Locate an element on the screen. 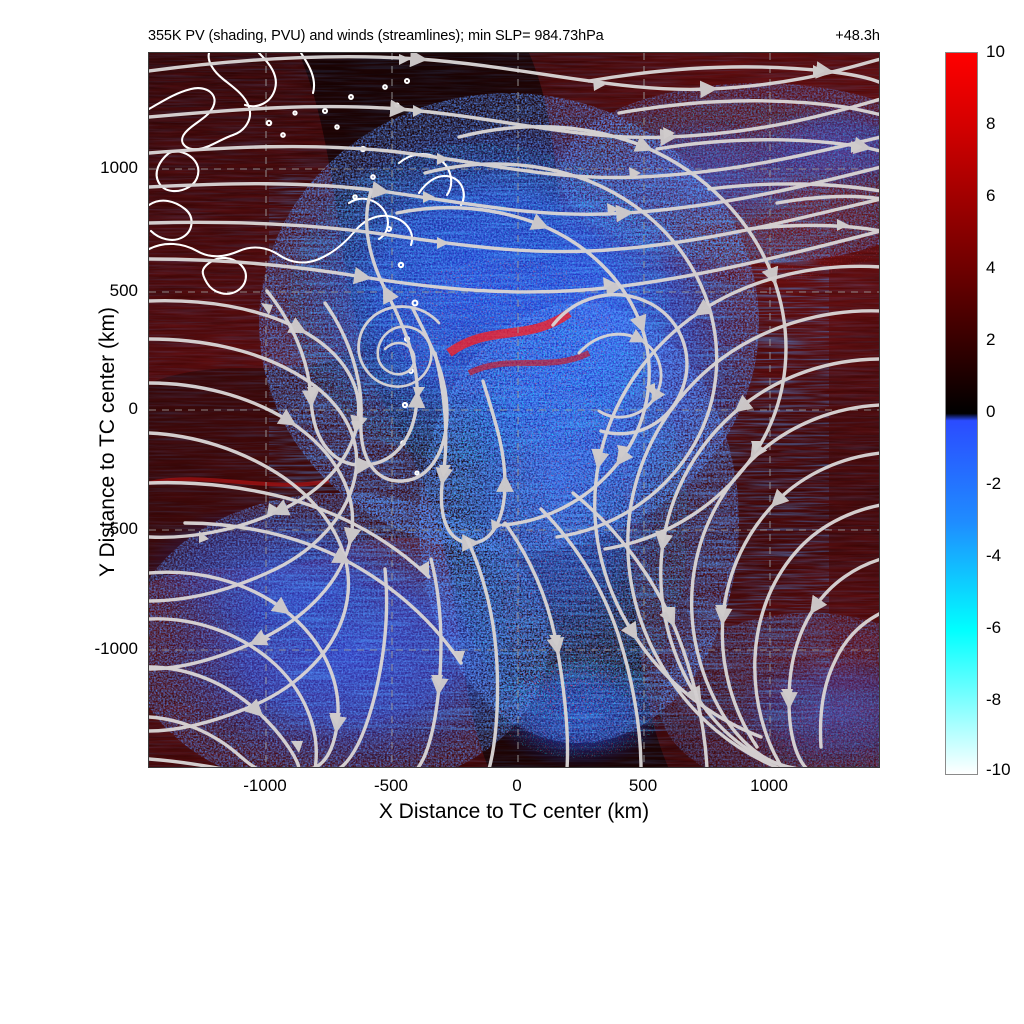 This screenshot has width=1024, height=1024. colorbar-tick-0: 0 is located at coordinates (991, 411).